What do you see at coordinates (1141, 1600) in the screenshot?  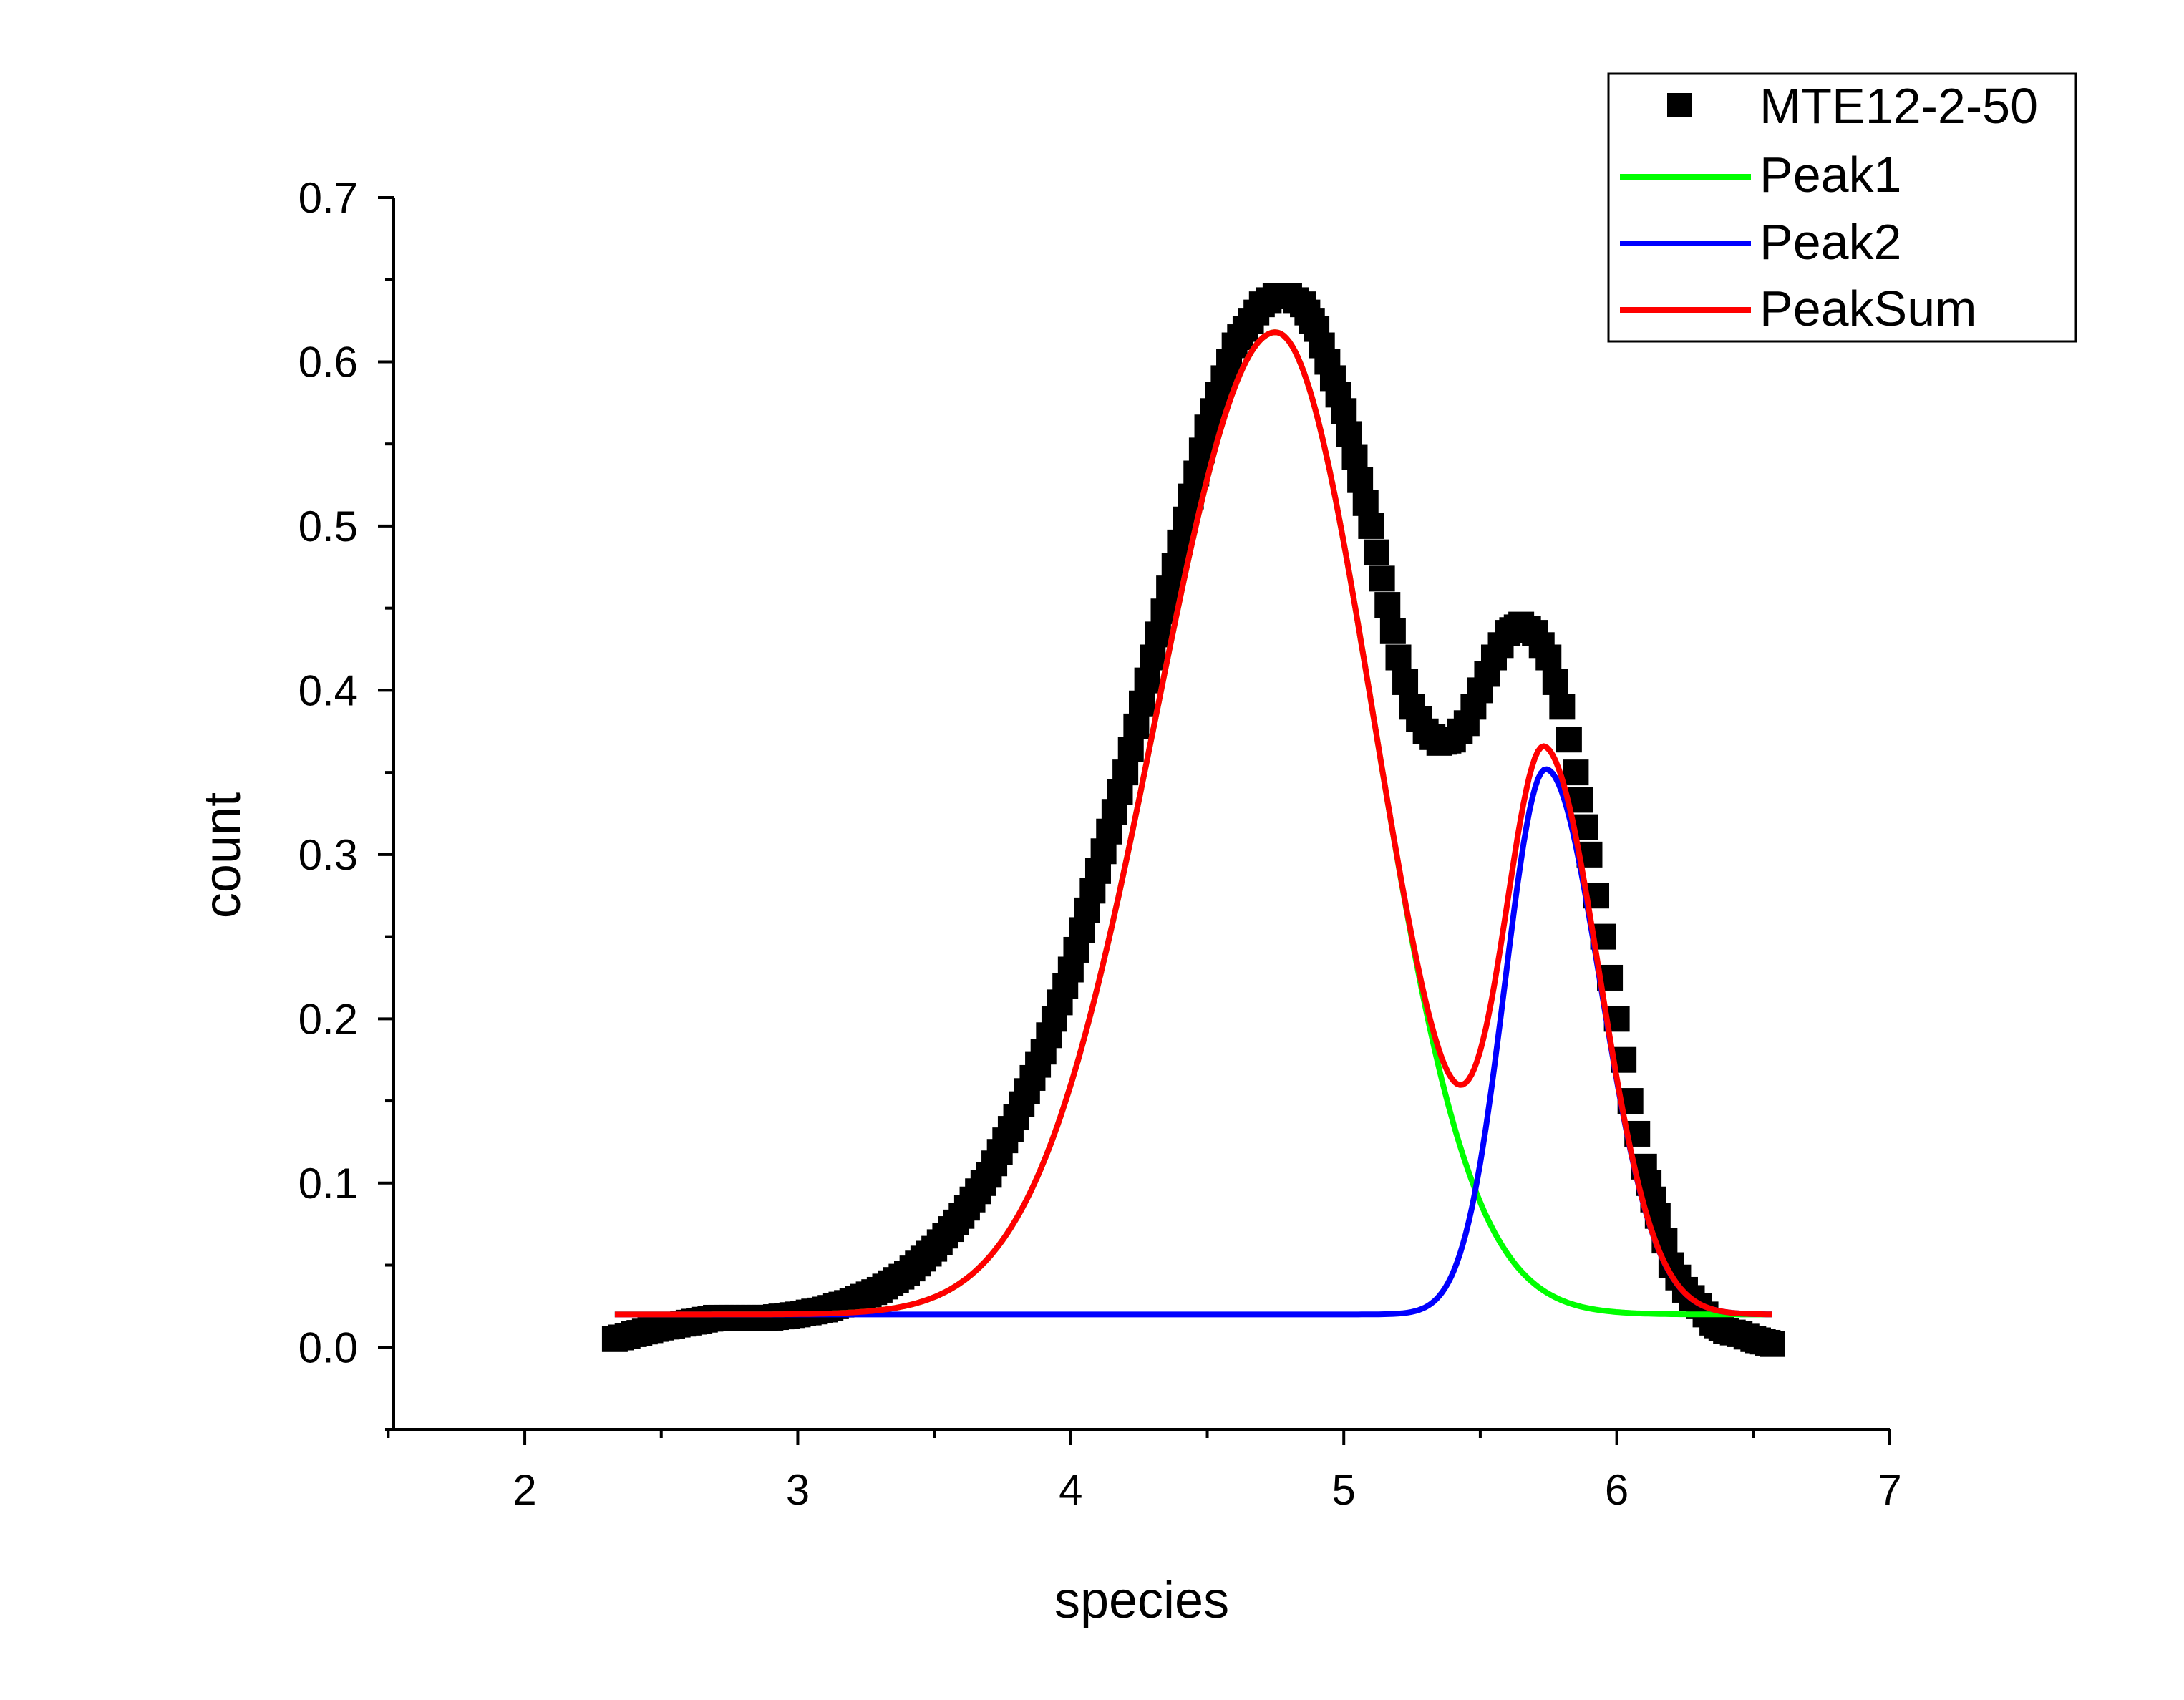 I see `x-axis-title: species` at bounding box center [1141, 1600].